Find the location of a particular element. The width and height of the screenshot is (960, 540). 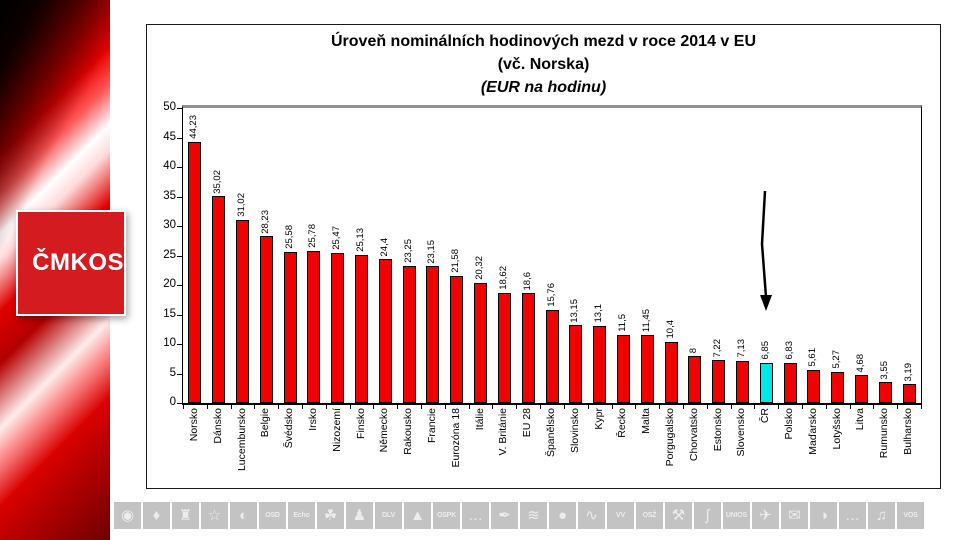

tower-icon-label: ♜ is located at coordinates (185, 515).